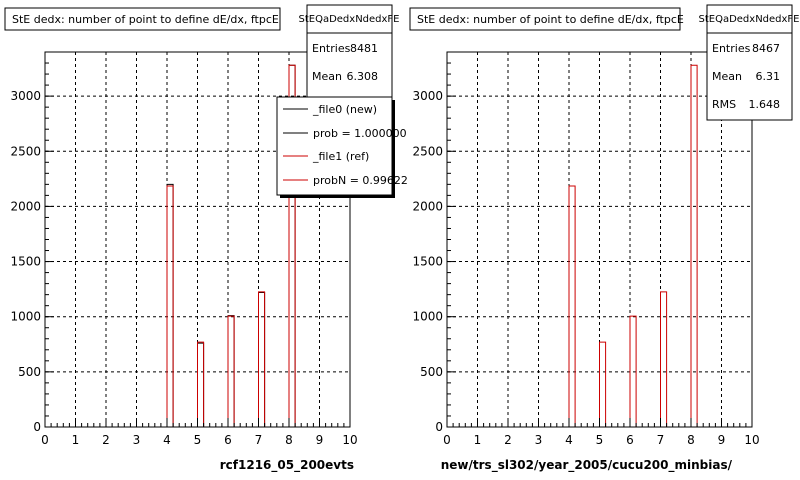 The width and height of the screenshot is (800, 480). I want to click on stats-rms-value: 1.648, so click(765, 104).